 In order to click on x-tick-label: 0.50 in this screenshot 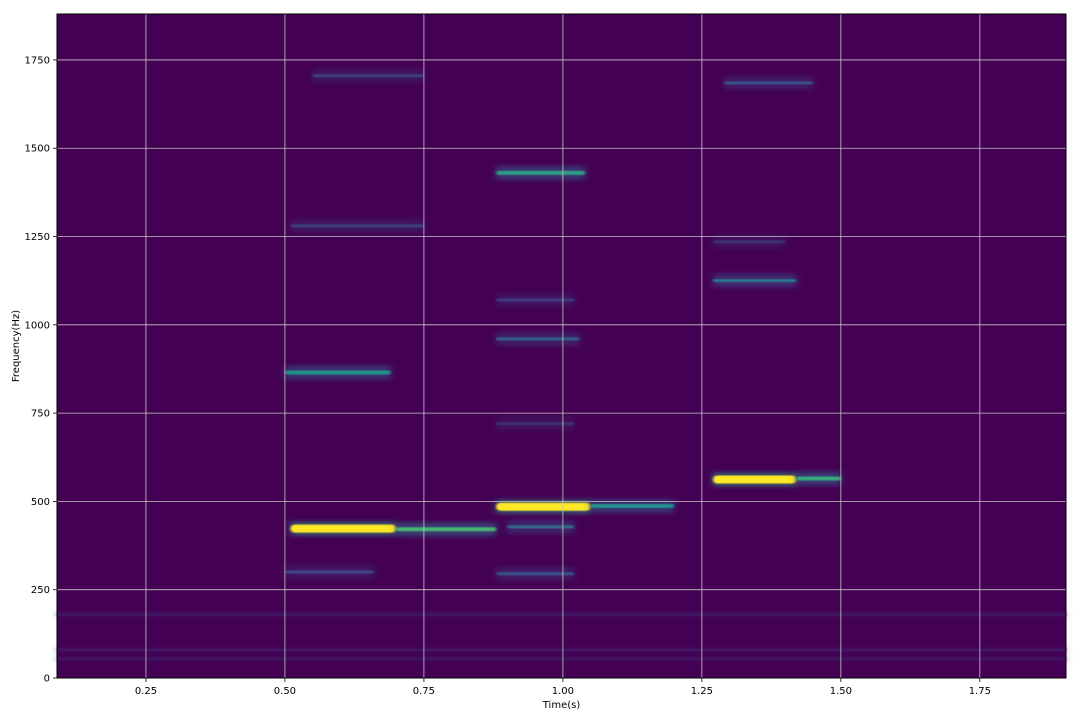, I will do `click(285, 691)`.